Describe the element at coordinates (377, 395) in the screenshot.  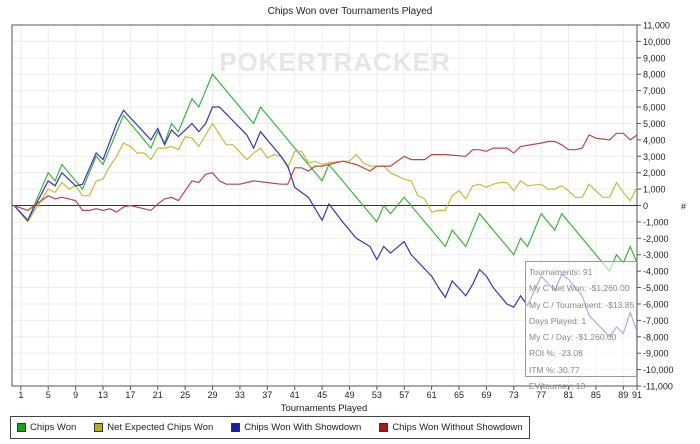
I see `x-tick-label: 53` at that location.